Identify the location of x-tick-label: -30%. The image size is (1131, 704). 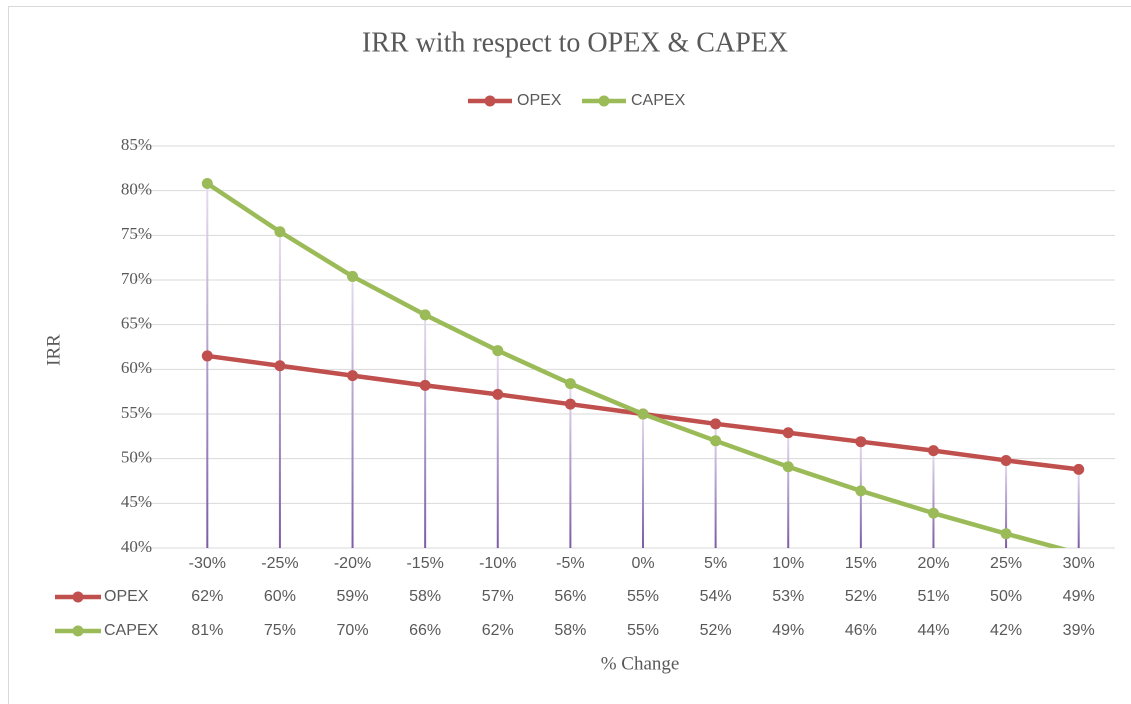
(207, 563).